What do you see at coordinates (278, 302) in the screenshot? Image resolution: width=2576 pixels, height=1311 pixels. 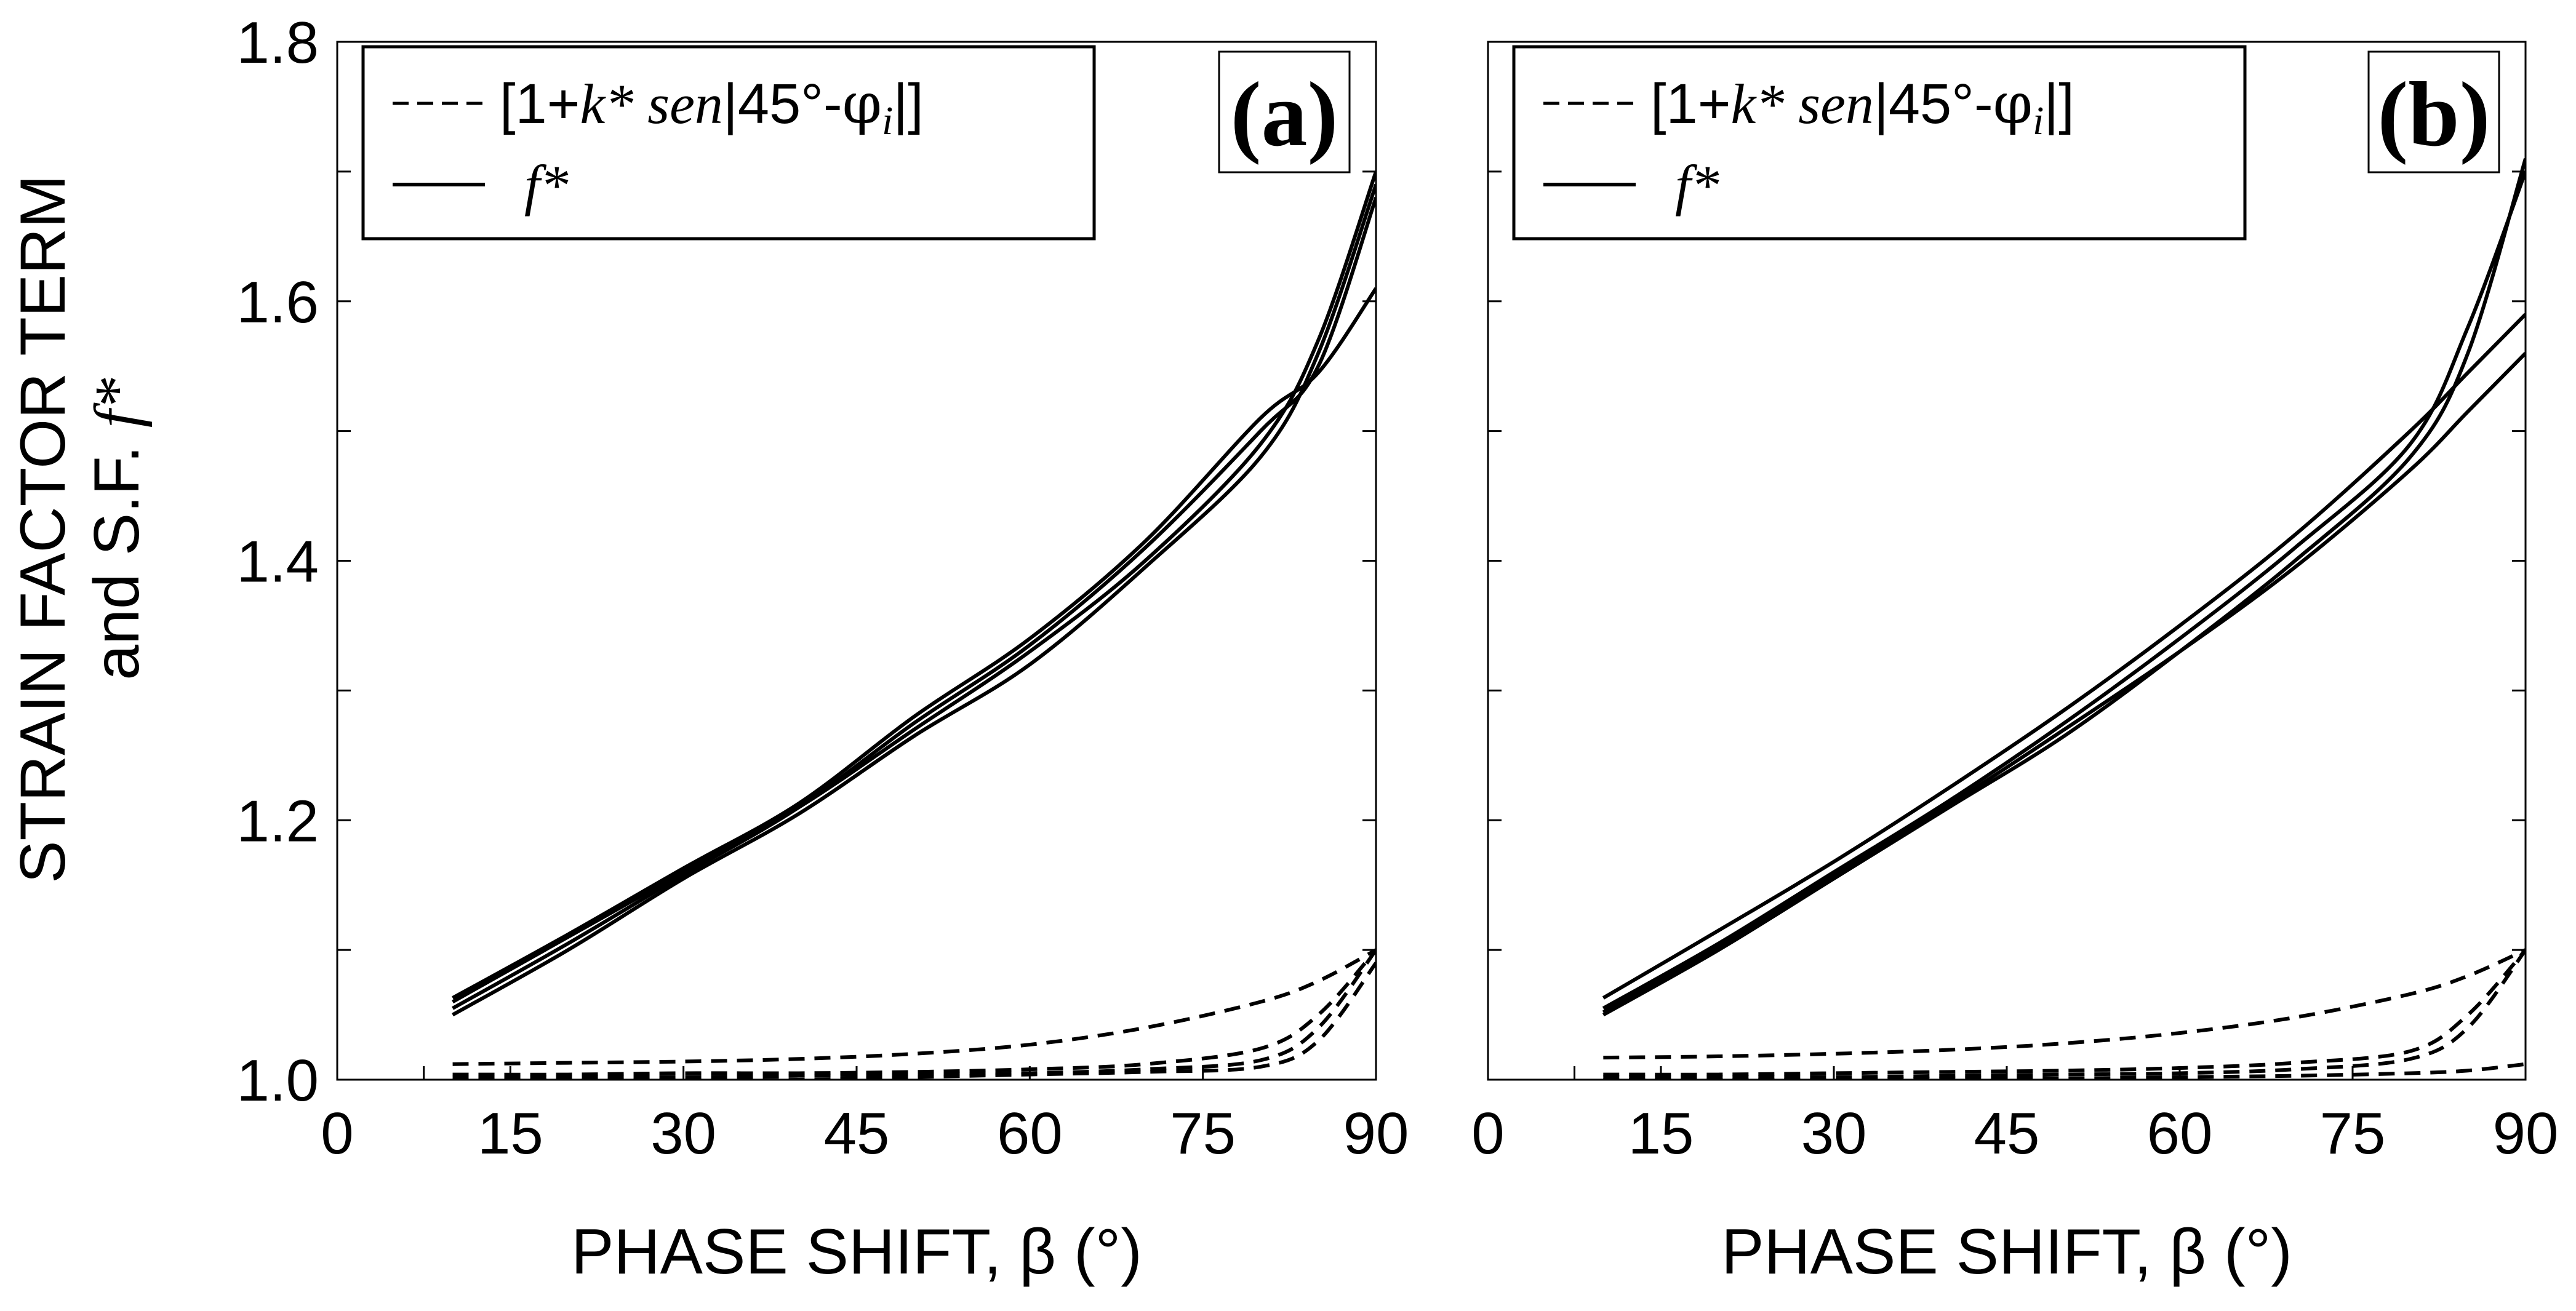 I see `y-tick-label: 1.6` at bounding box center [278, 302].